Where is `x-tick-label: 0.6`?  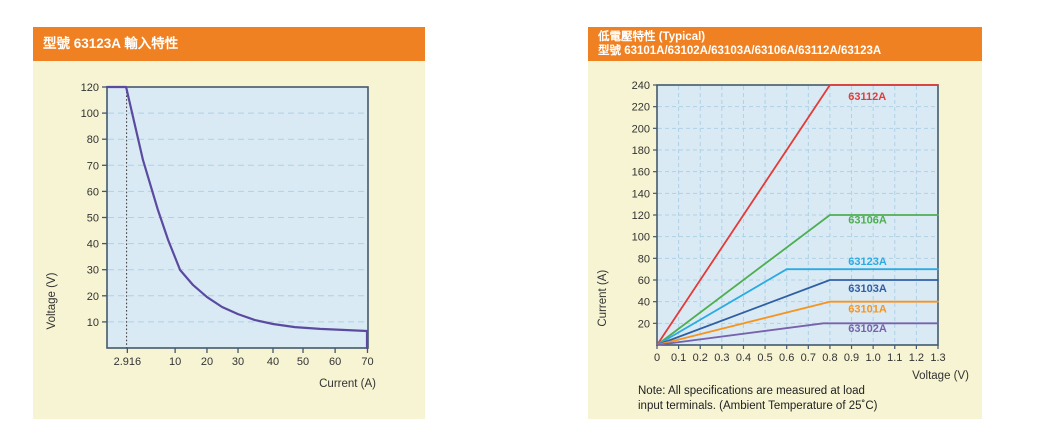
x-tick-label: 0.6 is located at coordinates (786, 358).